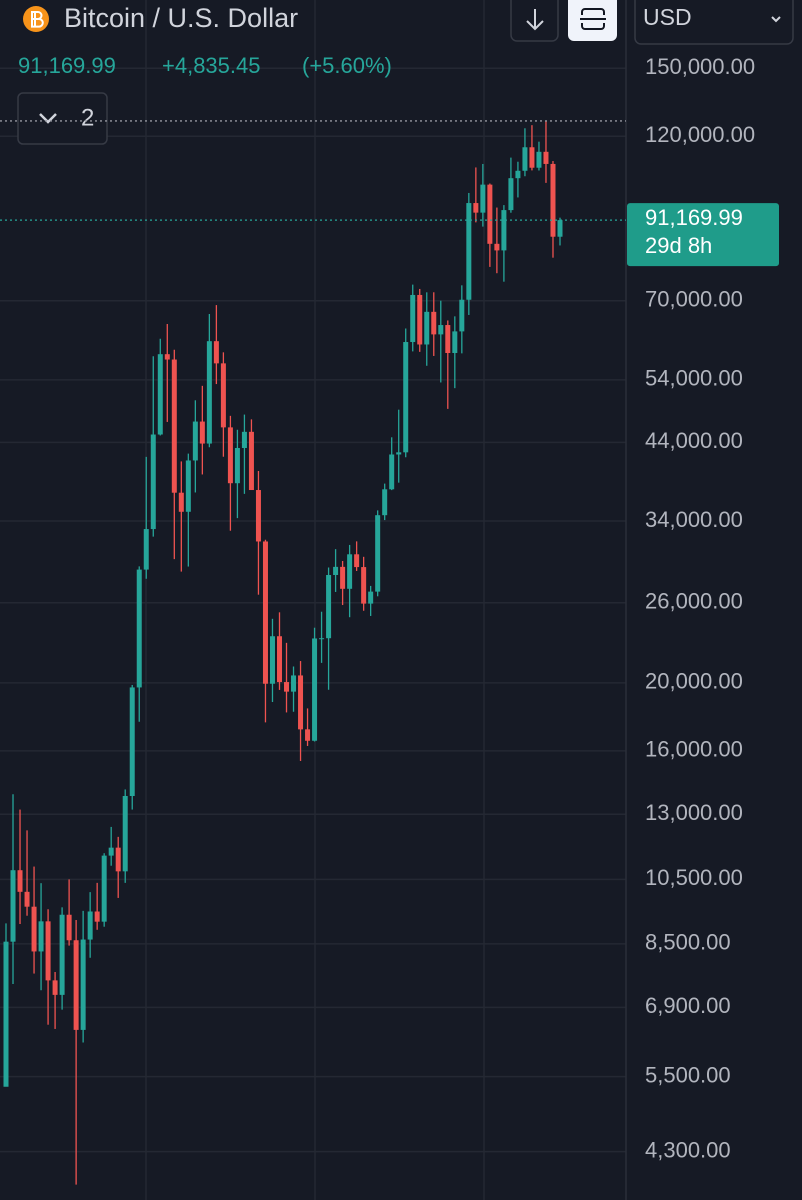 The width and height of the screenshot is (802, 1200). What do you see at coordinates (694, 877) in the screenshot?
I see `y-tick-label: 10,500.00` at bounding box center [694, 877].